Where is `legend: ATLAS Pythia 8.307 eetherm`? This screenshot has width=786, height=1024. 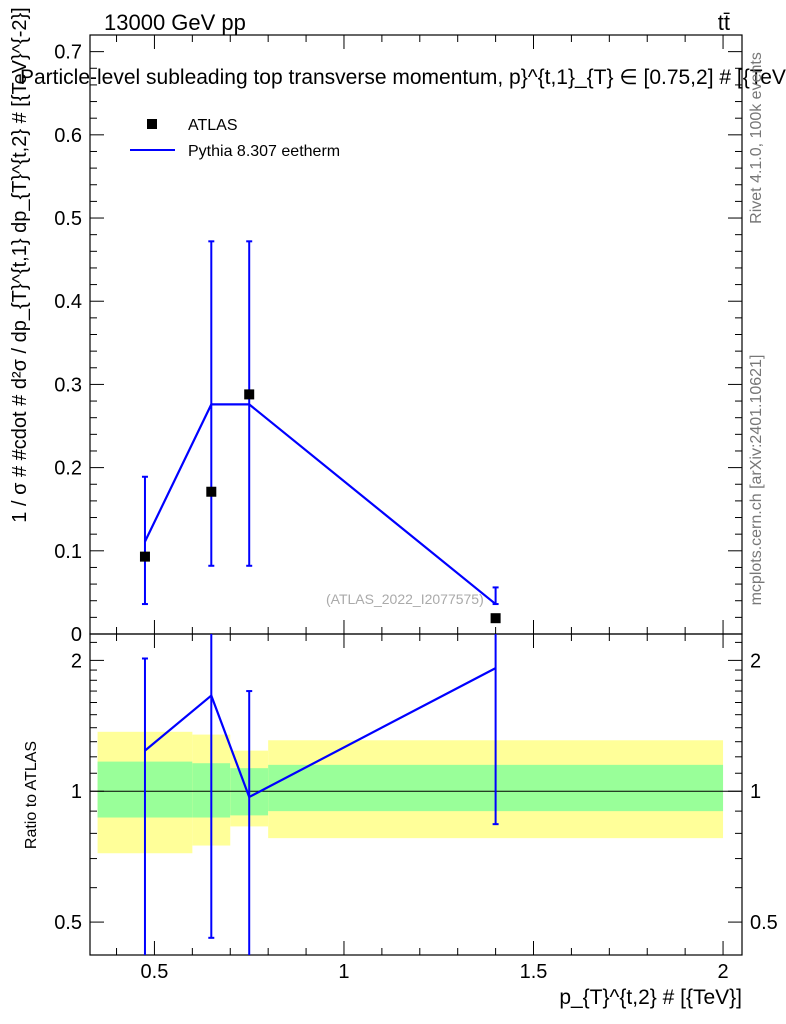 legend: ATLAS Pythia 8.307 eetherm is located at coordinates (235, 138).